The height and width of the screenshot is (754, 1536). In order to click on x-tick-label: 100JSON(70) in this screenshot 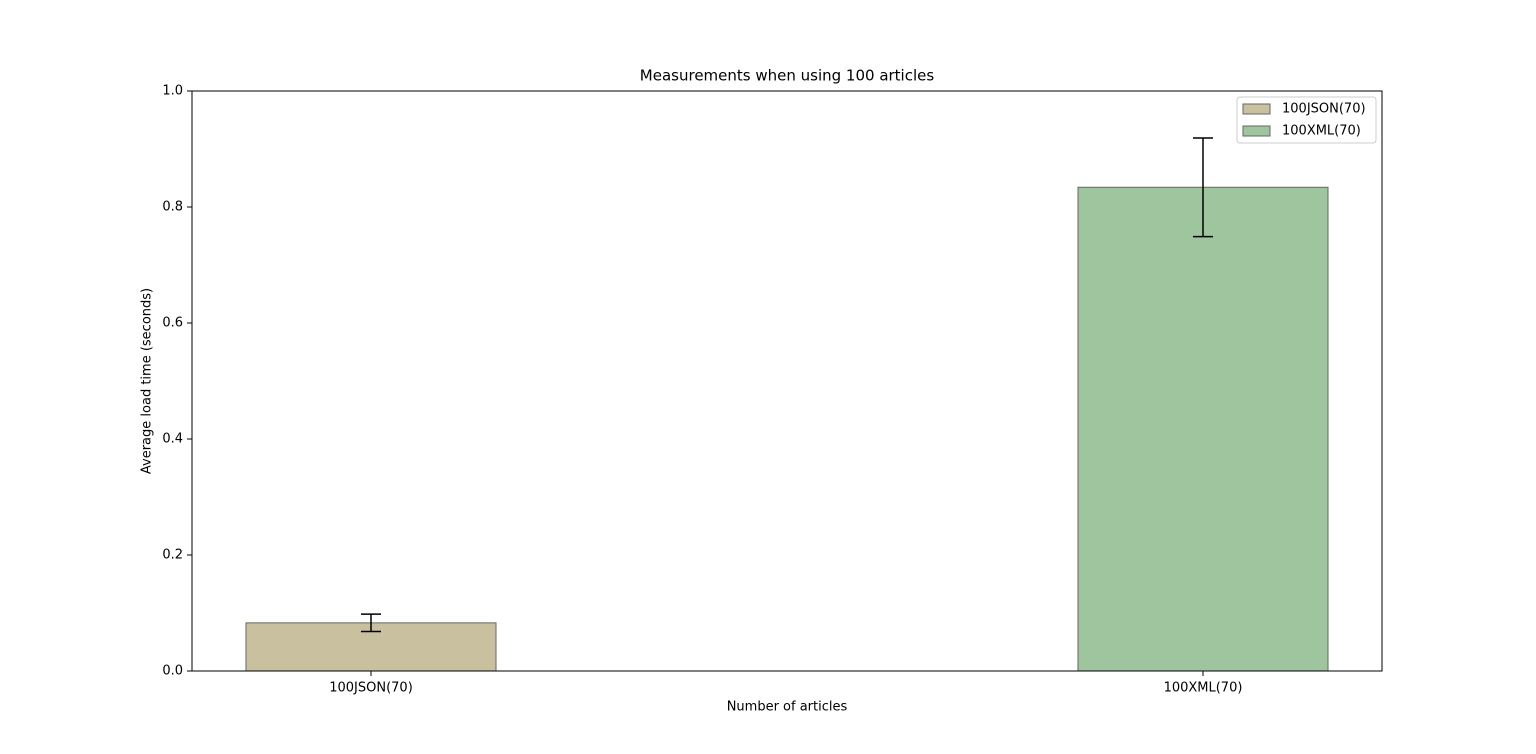, I will do `click(371, 688)`.